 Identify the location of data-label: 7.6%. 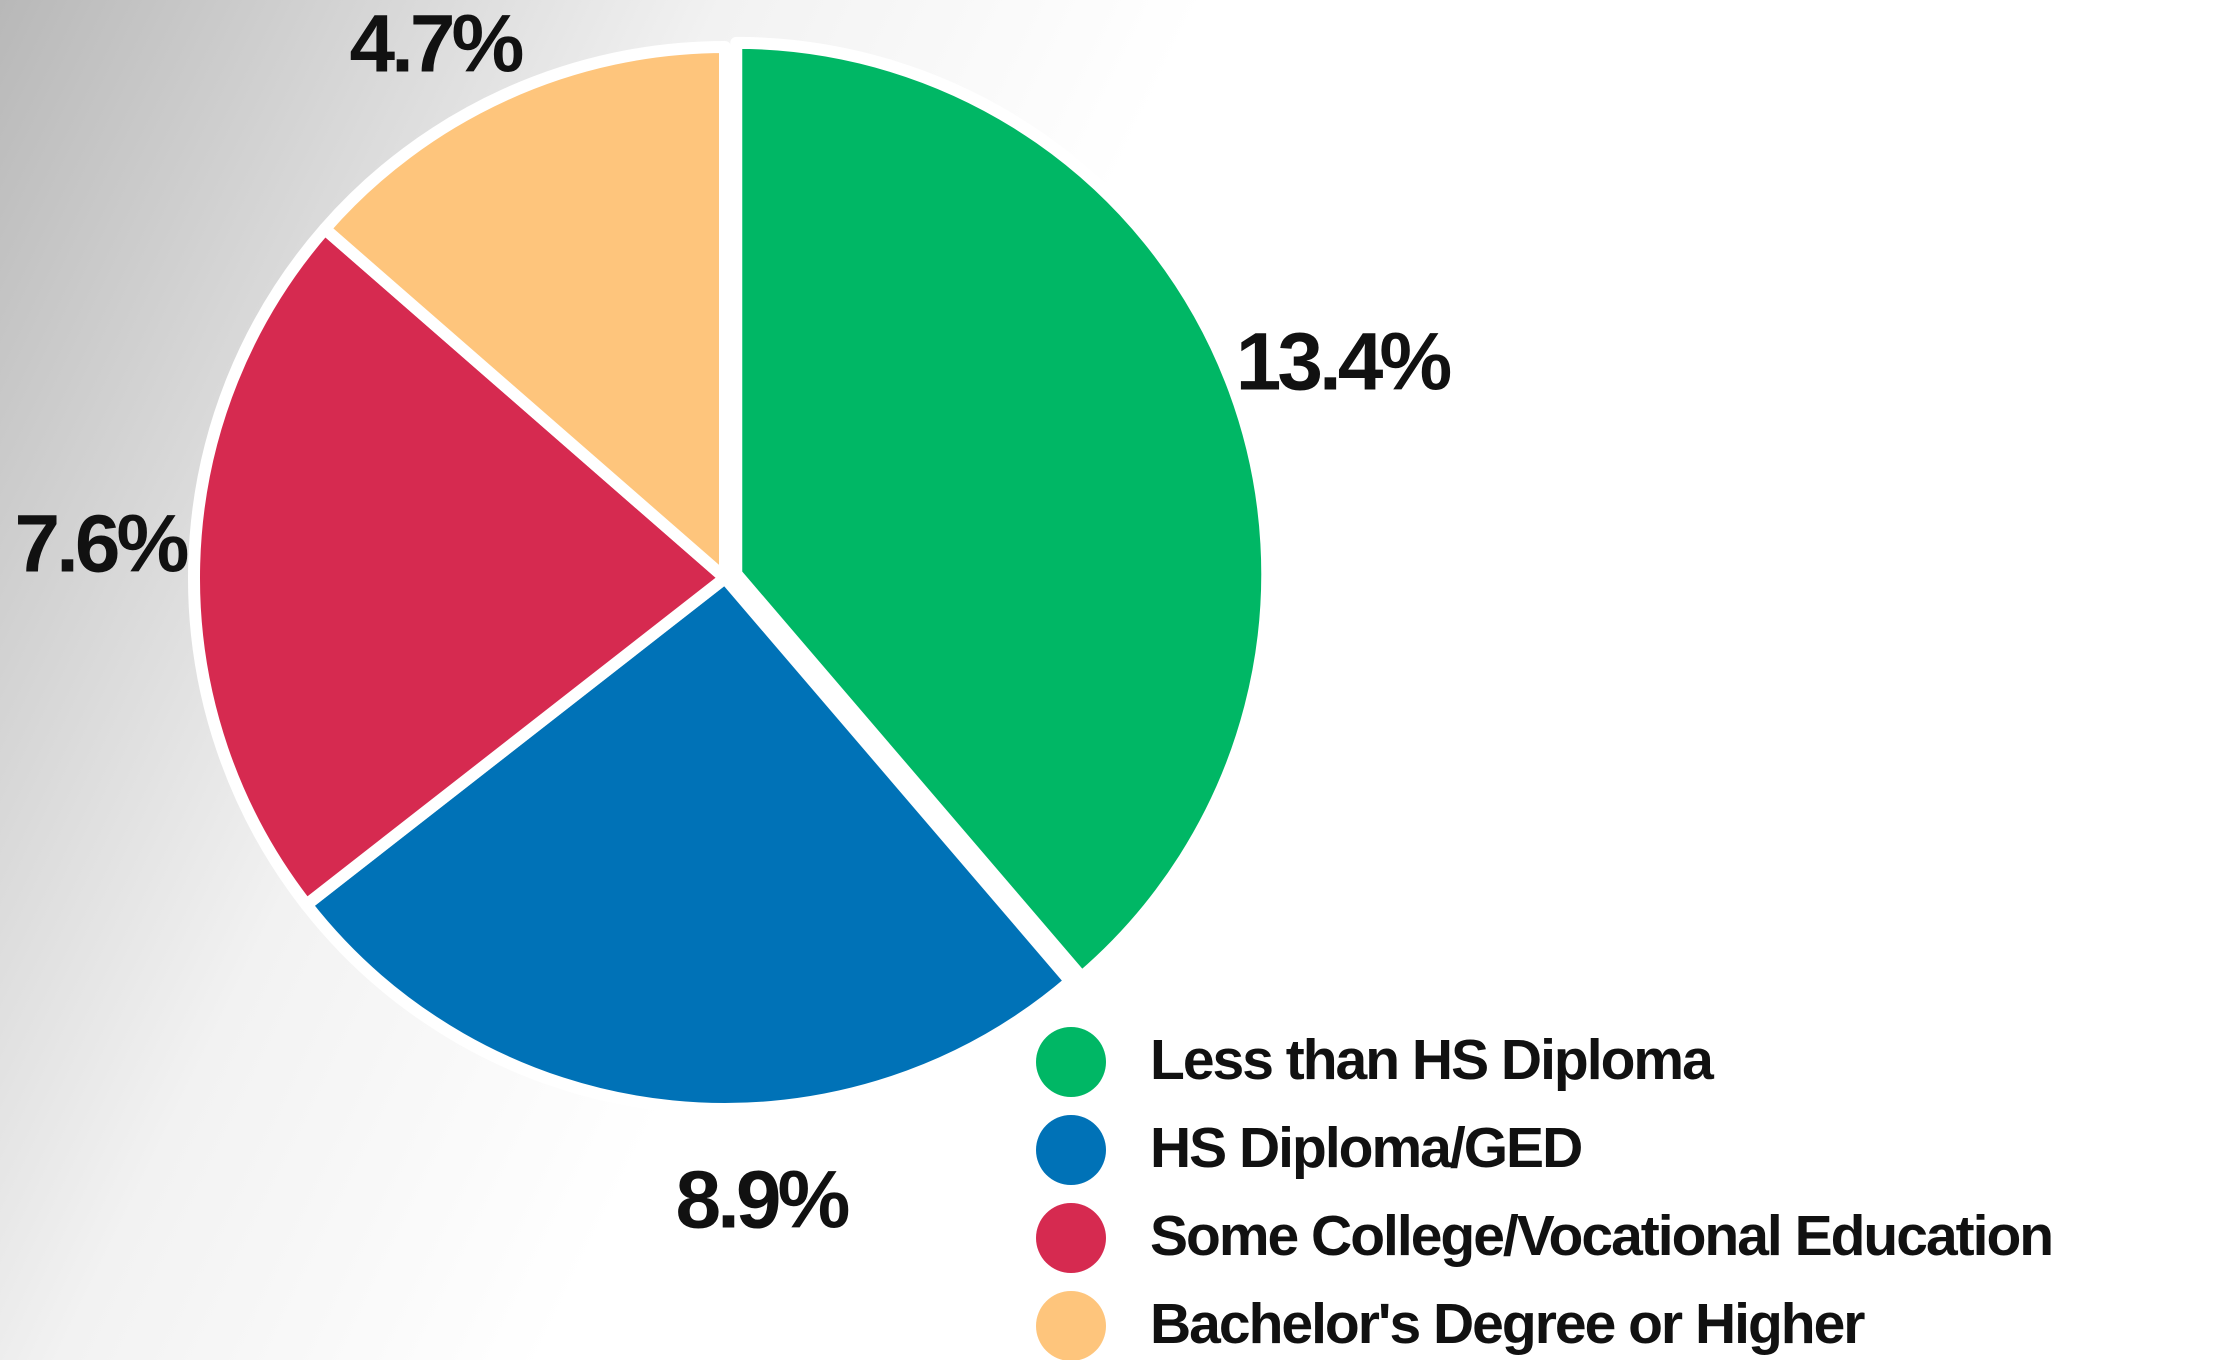
(101, 544).